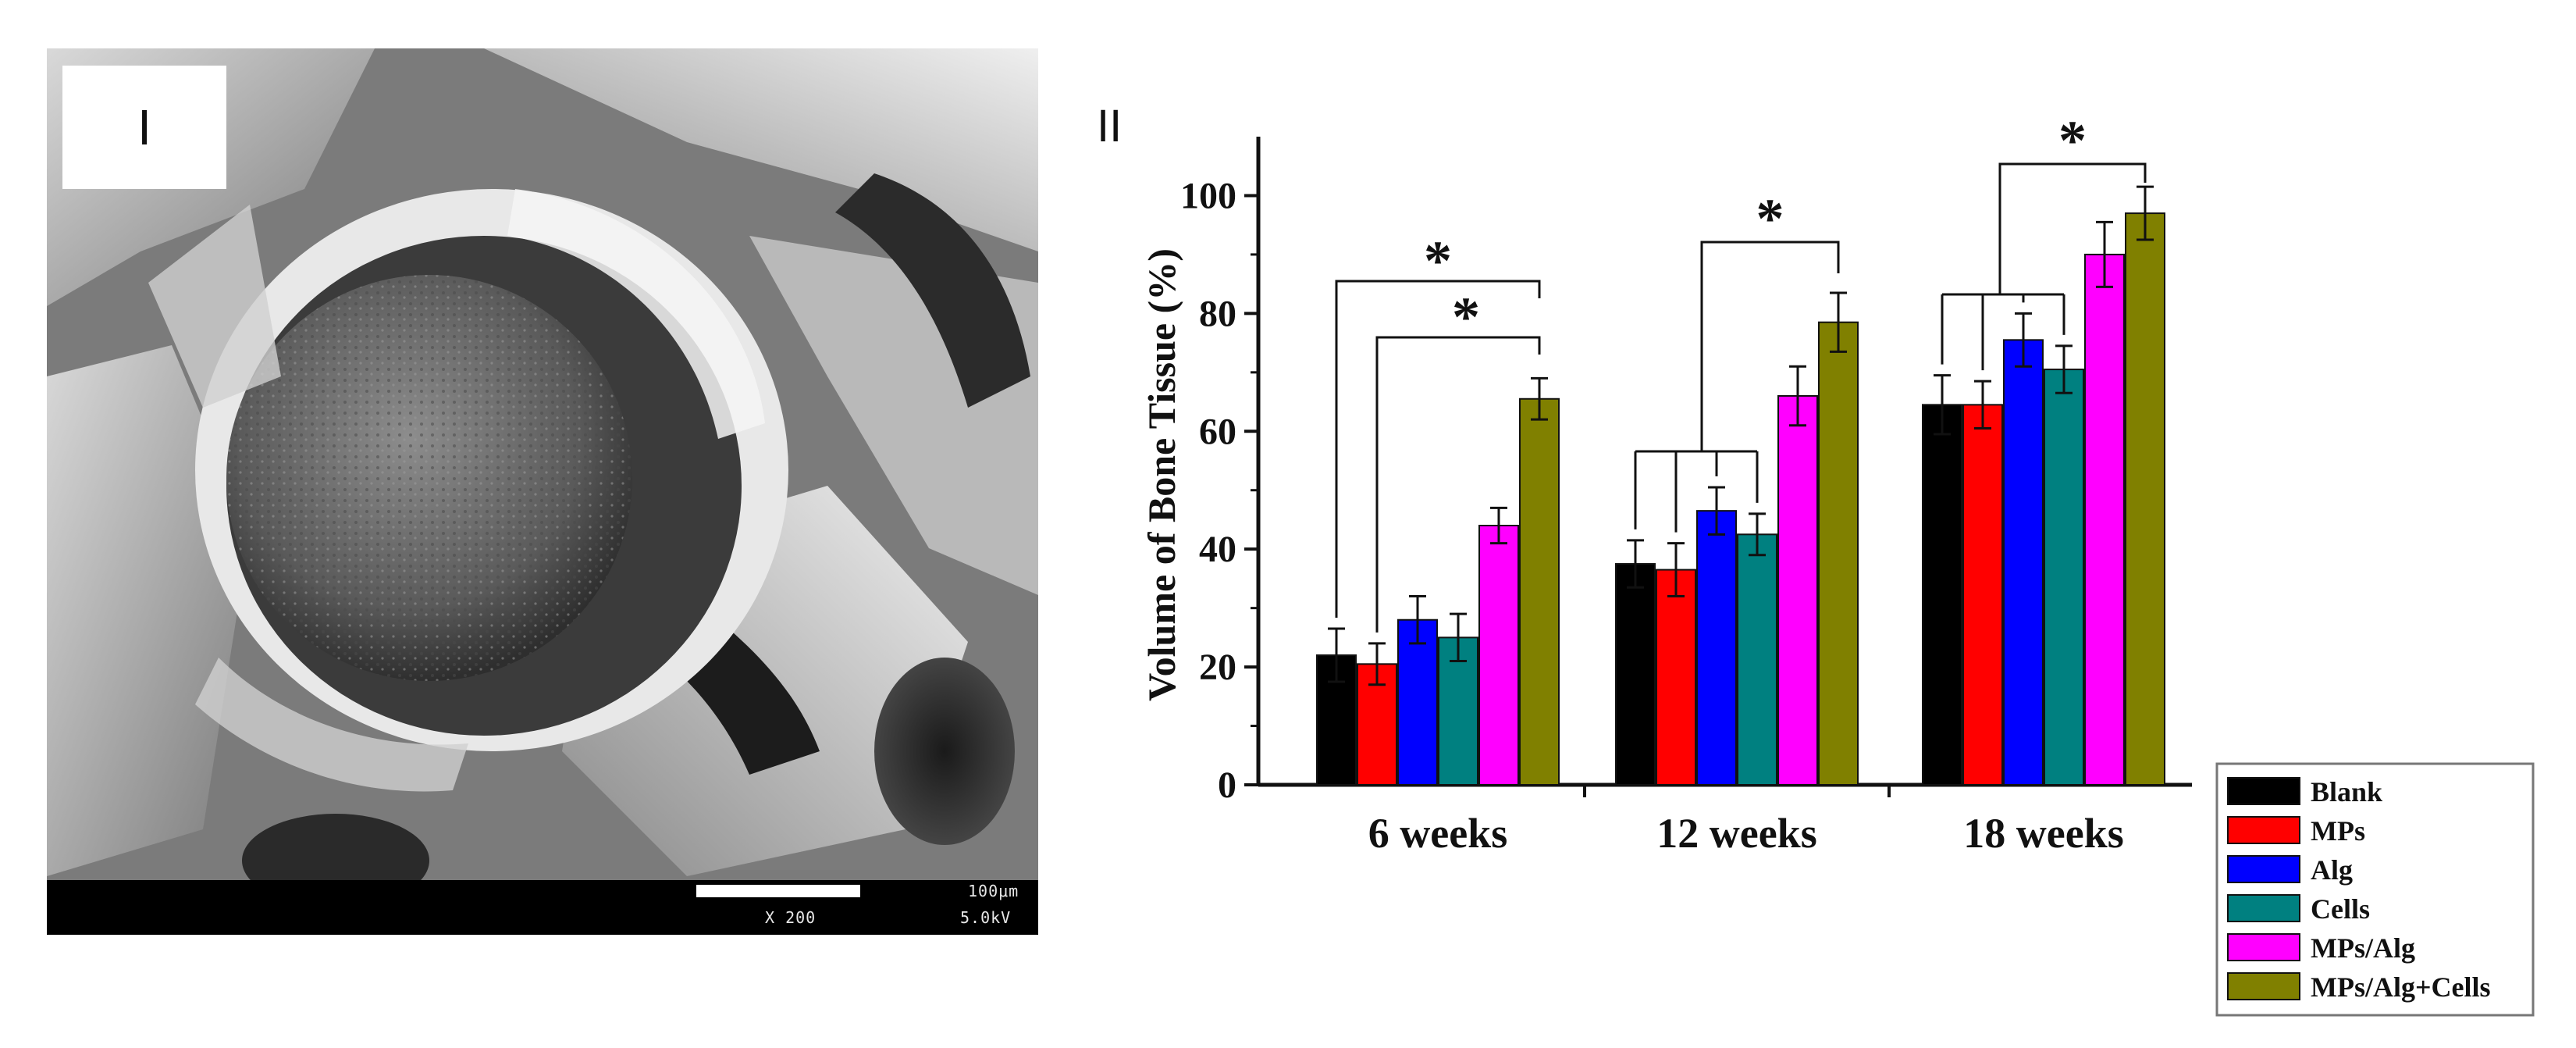 This screenshot has height=1048, width=2576. What do you see at coordinates (1217, 667) in the screenshot?
I see `y-tick-label: 20` at bounding box center [1217, 667].